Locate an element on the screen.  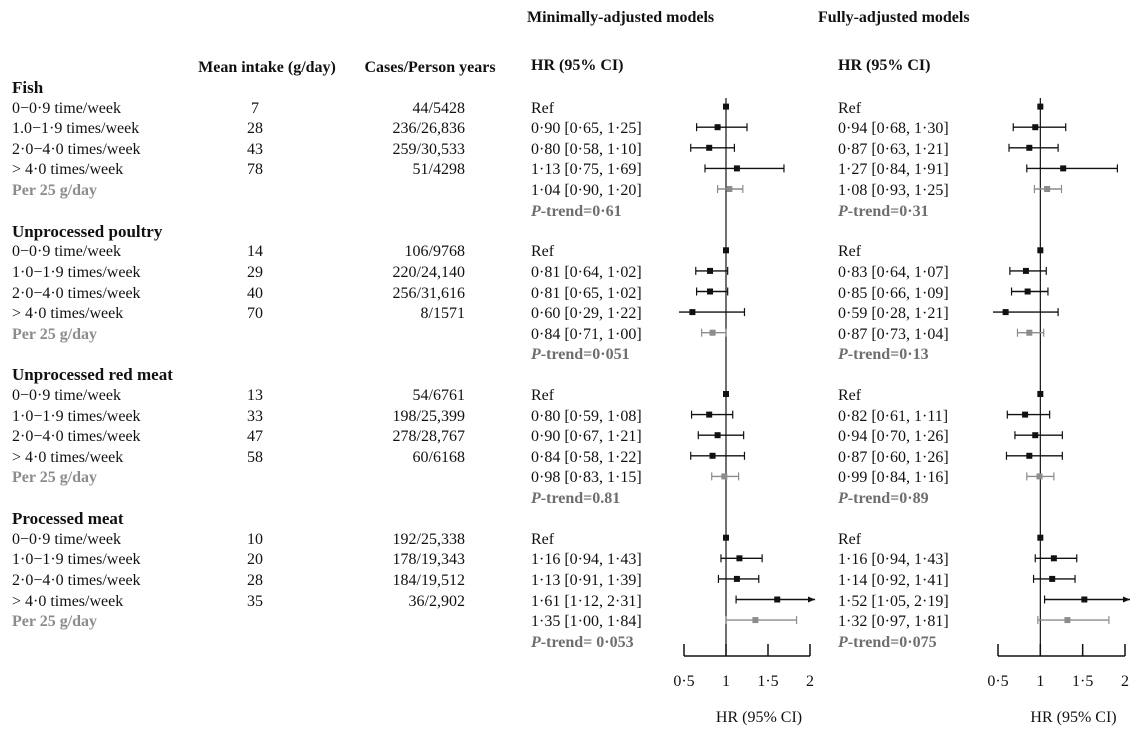
cases: 198/25,399 is located at coordinates (428, 416).